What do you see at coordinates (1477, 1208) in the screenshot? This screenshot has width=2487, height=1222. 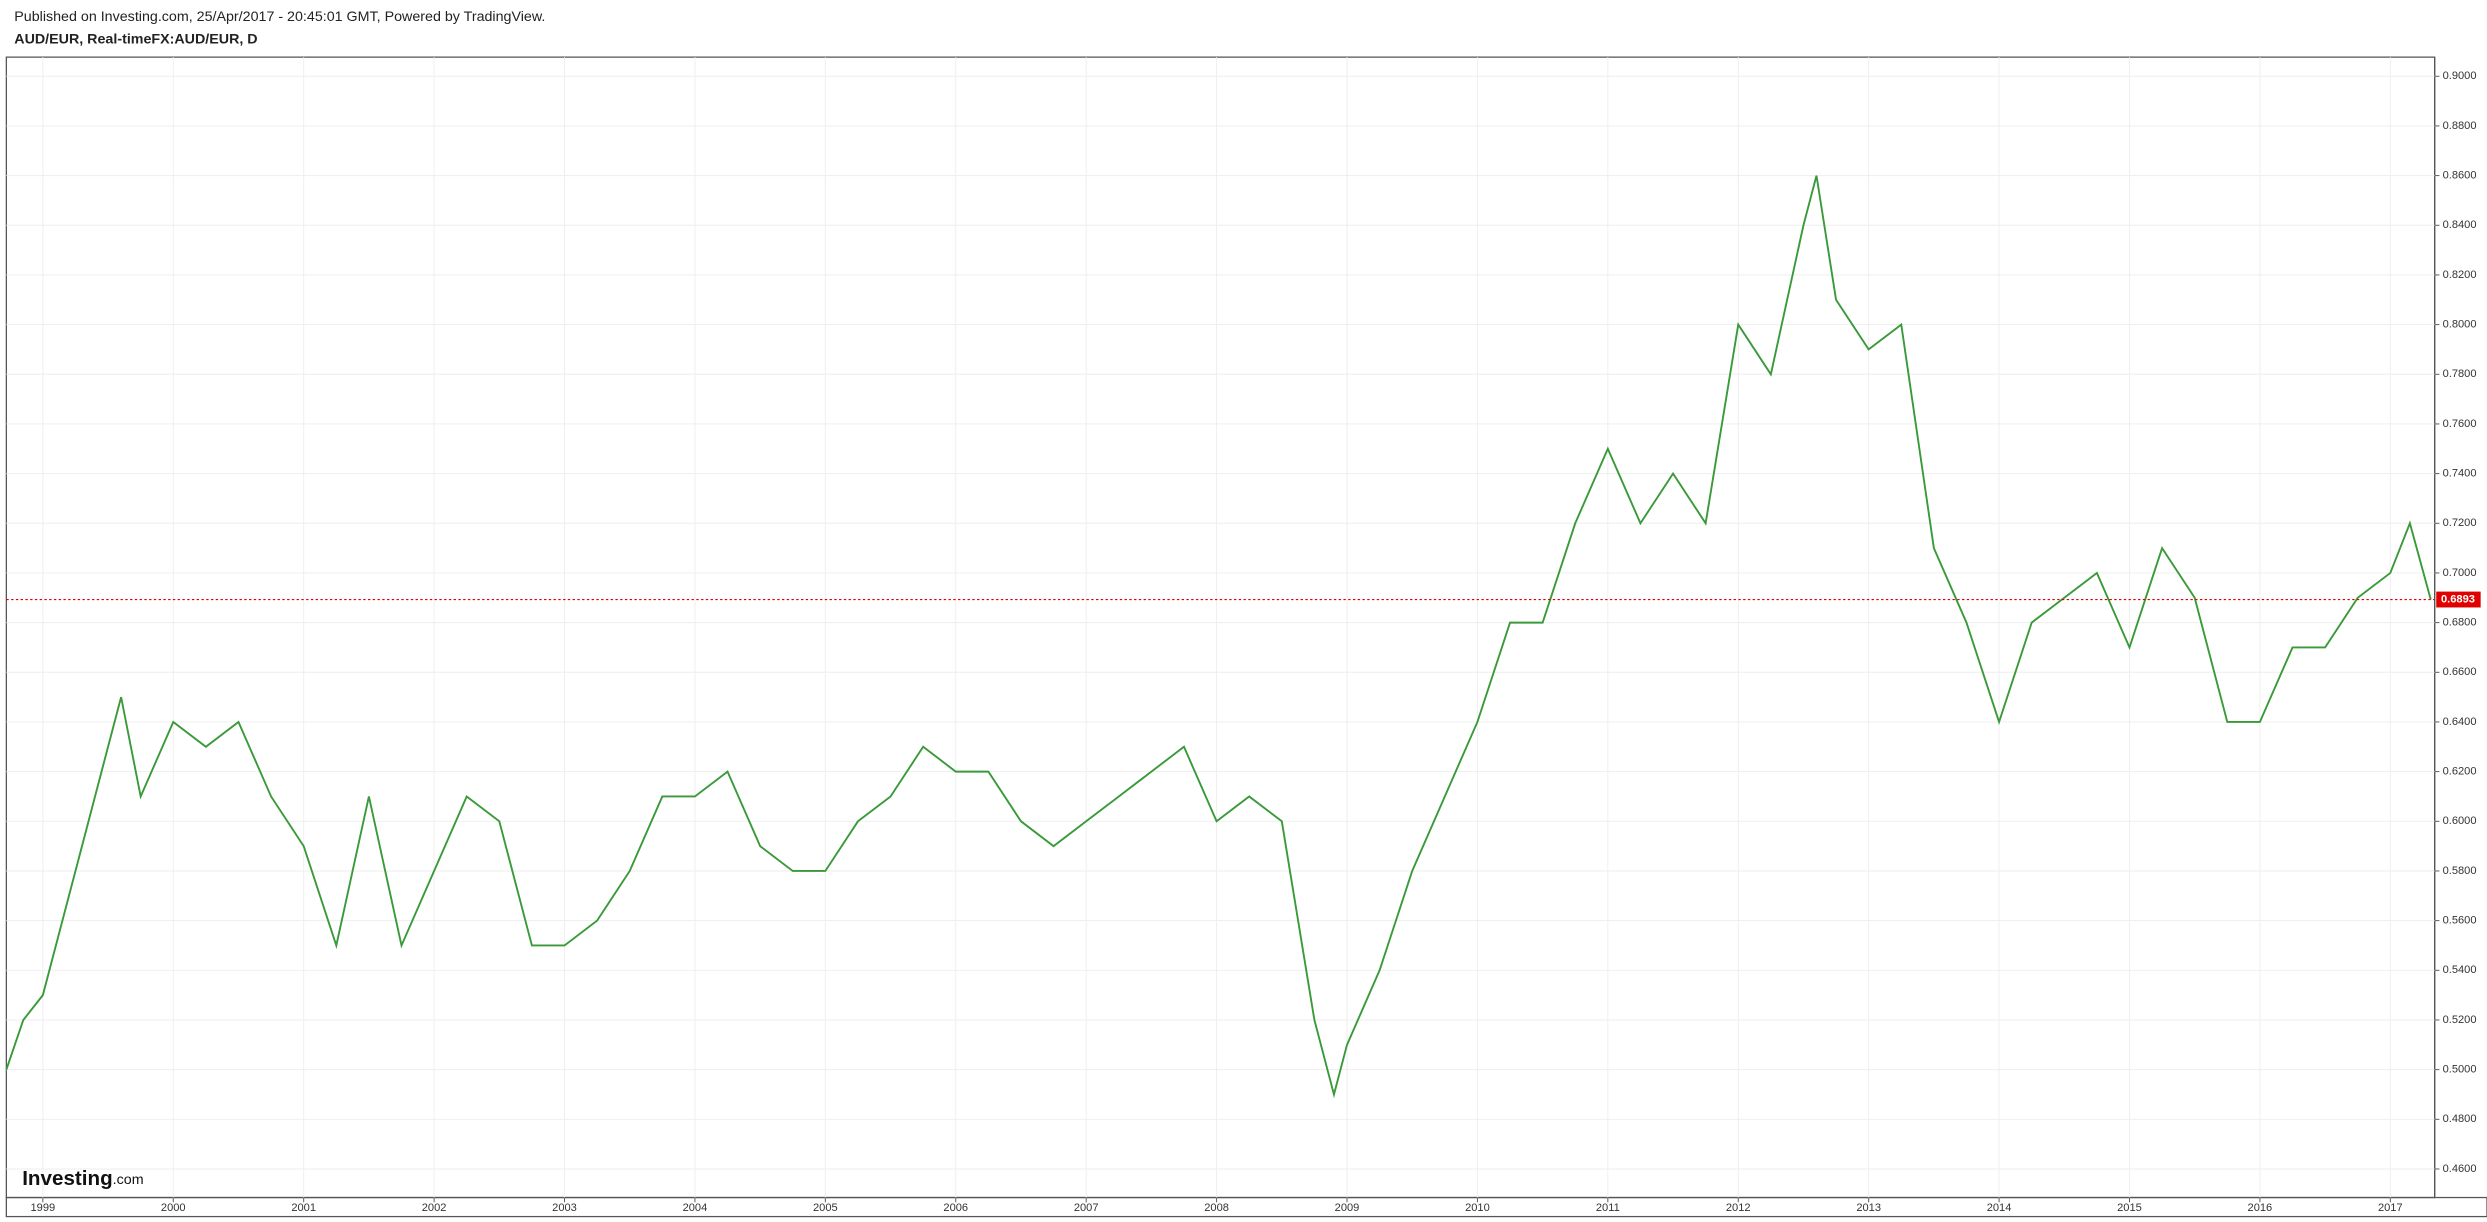 I see `x-tick-label: 2010` at bounding box center [1477, 1208].